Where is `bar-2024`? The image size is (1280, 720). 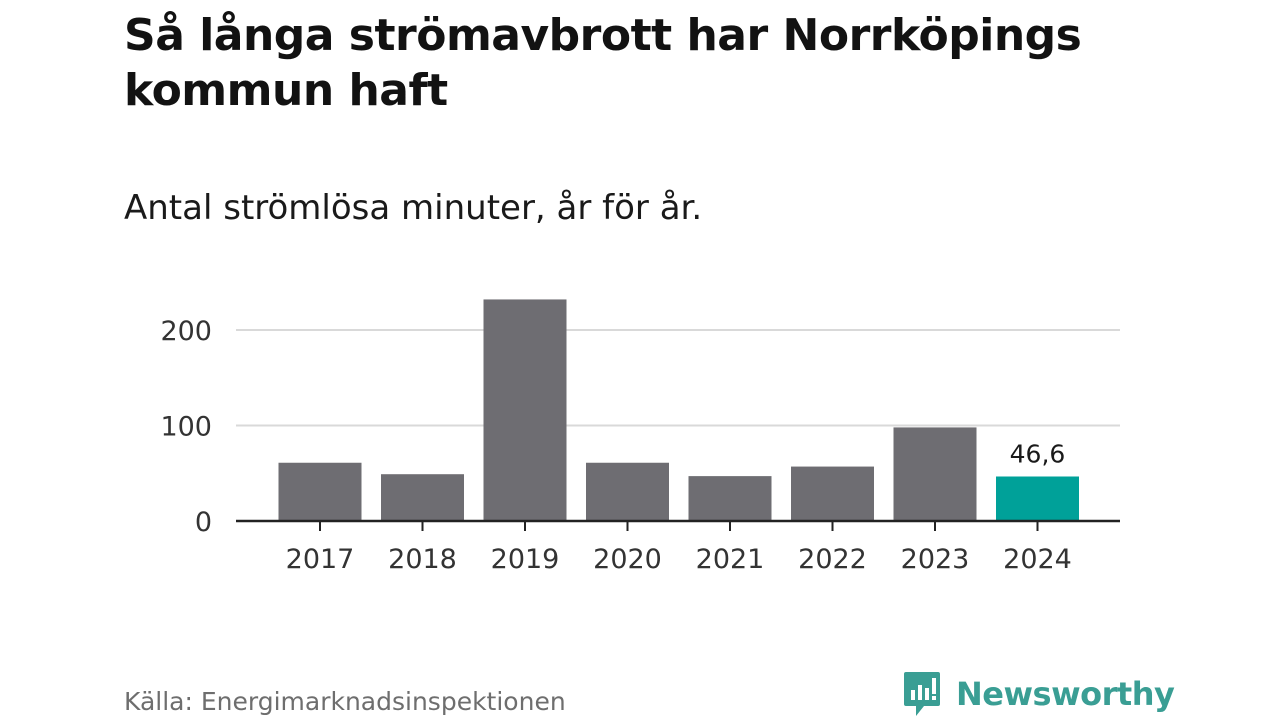 bar-2024 is located at coordinates (1037, 498).